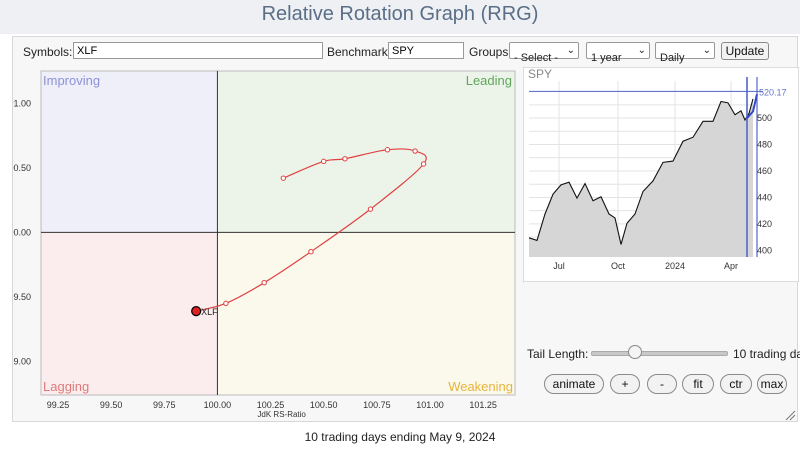 The width and height of the screenshot is (800, 450). What do you see at coordinates (662, 384) in the screenshot?
I see `zoom-out-button: -` at bounding box center [662, 384].